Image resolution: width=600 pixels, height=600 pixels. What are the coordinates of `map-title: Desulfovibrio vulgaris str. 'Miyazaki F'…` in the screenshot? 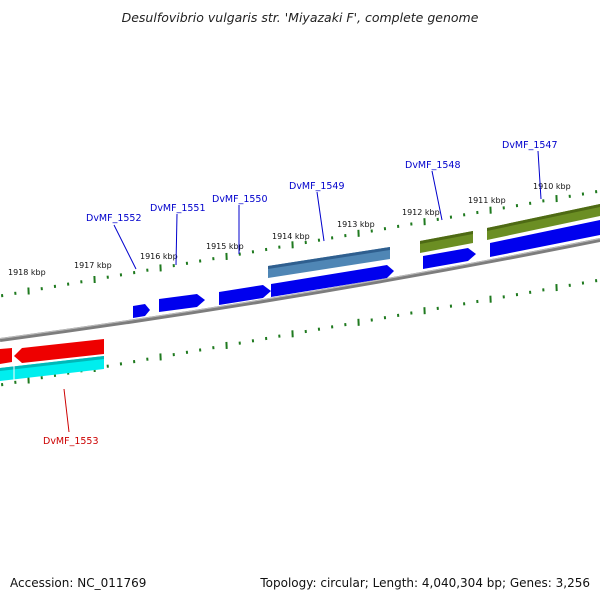 It's located at (300, 17).